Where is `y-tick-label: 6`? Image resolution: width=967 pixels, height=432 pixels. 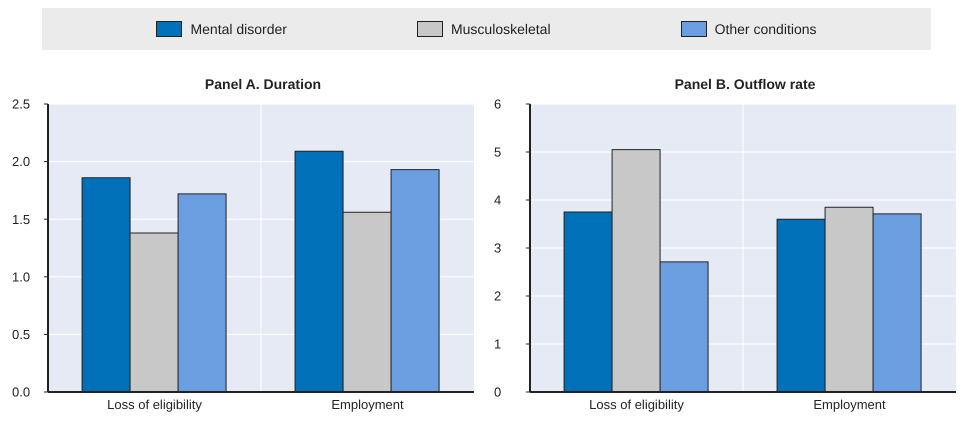 y-tick-label: 6 is located at coordinates (498, 104).